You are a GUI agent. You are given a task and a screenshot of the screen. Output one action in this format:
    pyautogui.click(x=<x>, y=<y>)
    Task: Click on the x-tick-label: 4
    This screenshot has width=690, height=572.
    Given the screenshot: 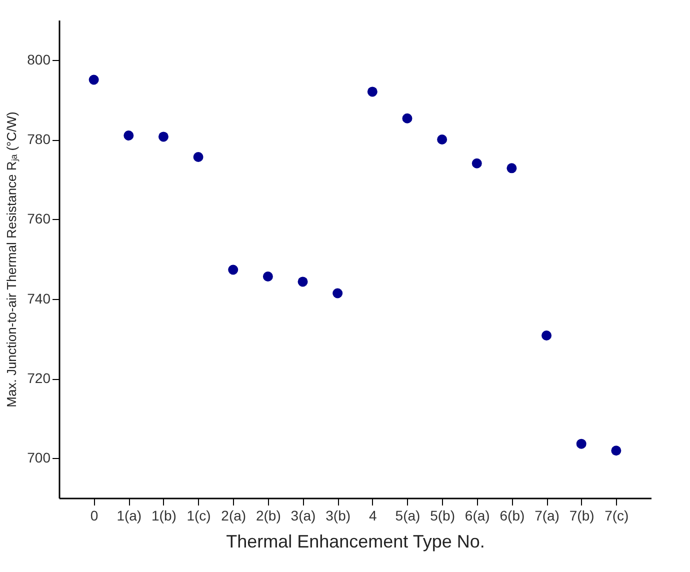 What is the action you would take?
    pyautogui.click(x=373, y=516)
    